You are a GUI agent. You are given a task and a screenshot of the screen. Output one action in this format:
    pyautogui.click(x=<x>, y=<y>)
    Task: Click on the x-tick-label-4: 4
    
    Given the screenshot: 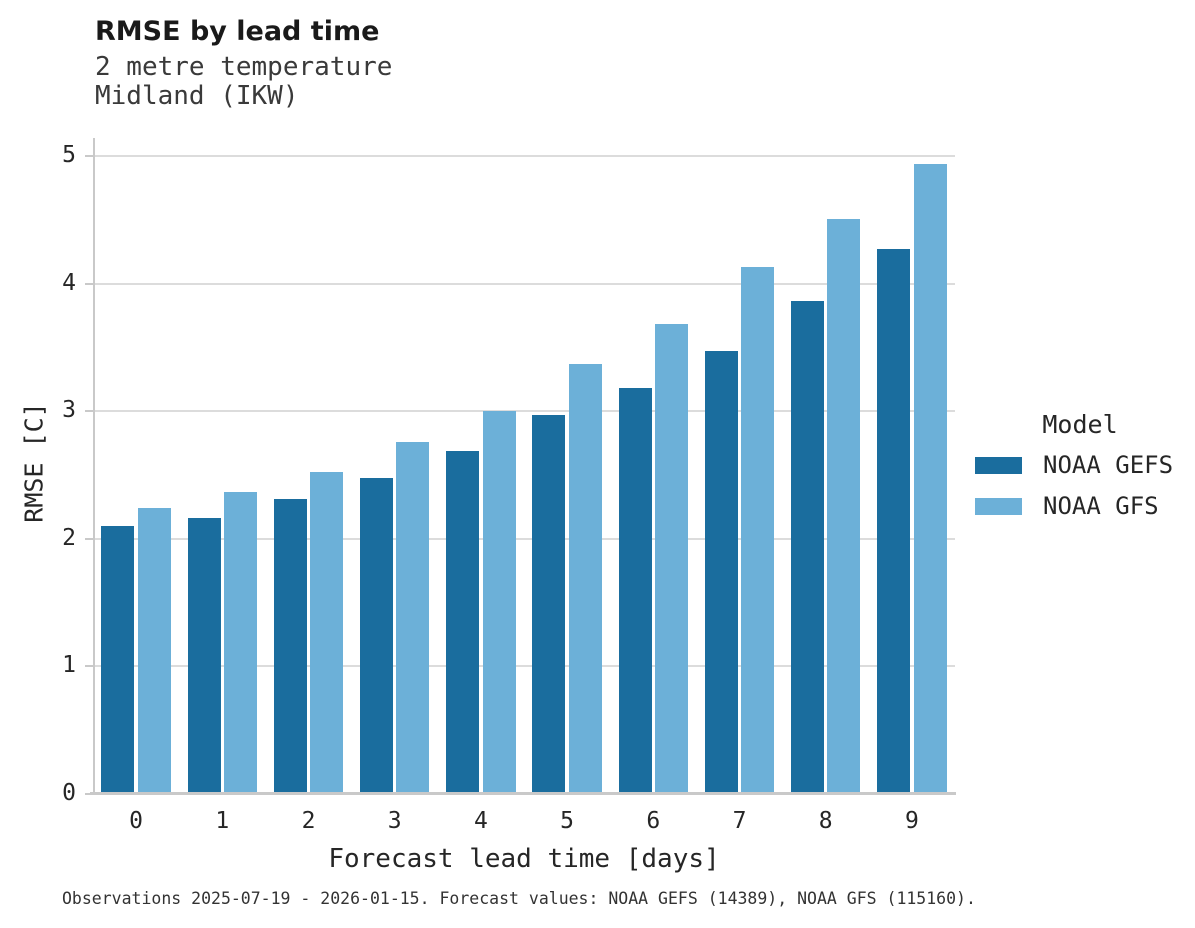 What is the action you would take?
    pyautogui.click(x=480, y=821)
    